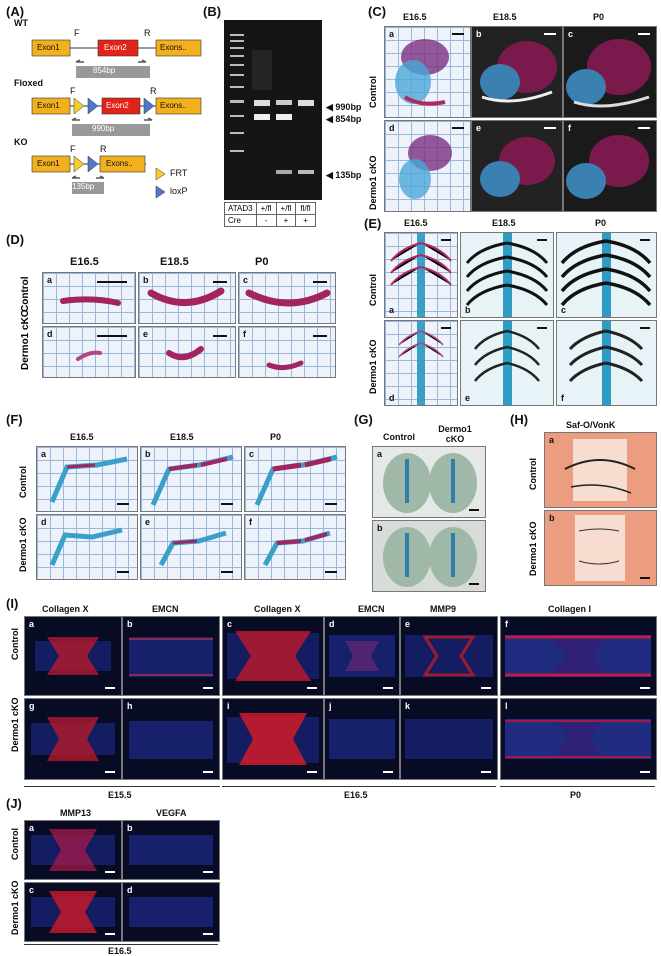 This screenshot has width=661, height=956. Describe the element at coordinates (276, 437) in the screenshot. I see `f-col-p0: P0` at that location.